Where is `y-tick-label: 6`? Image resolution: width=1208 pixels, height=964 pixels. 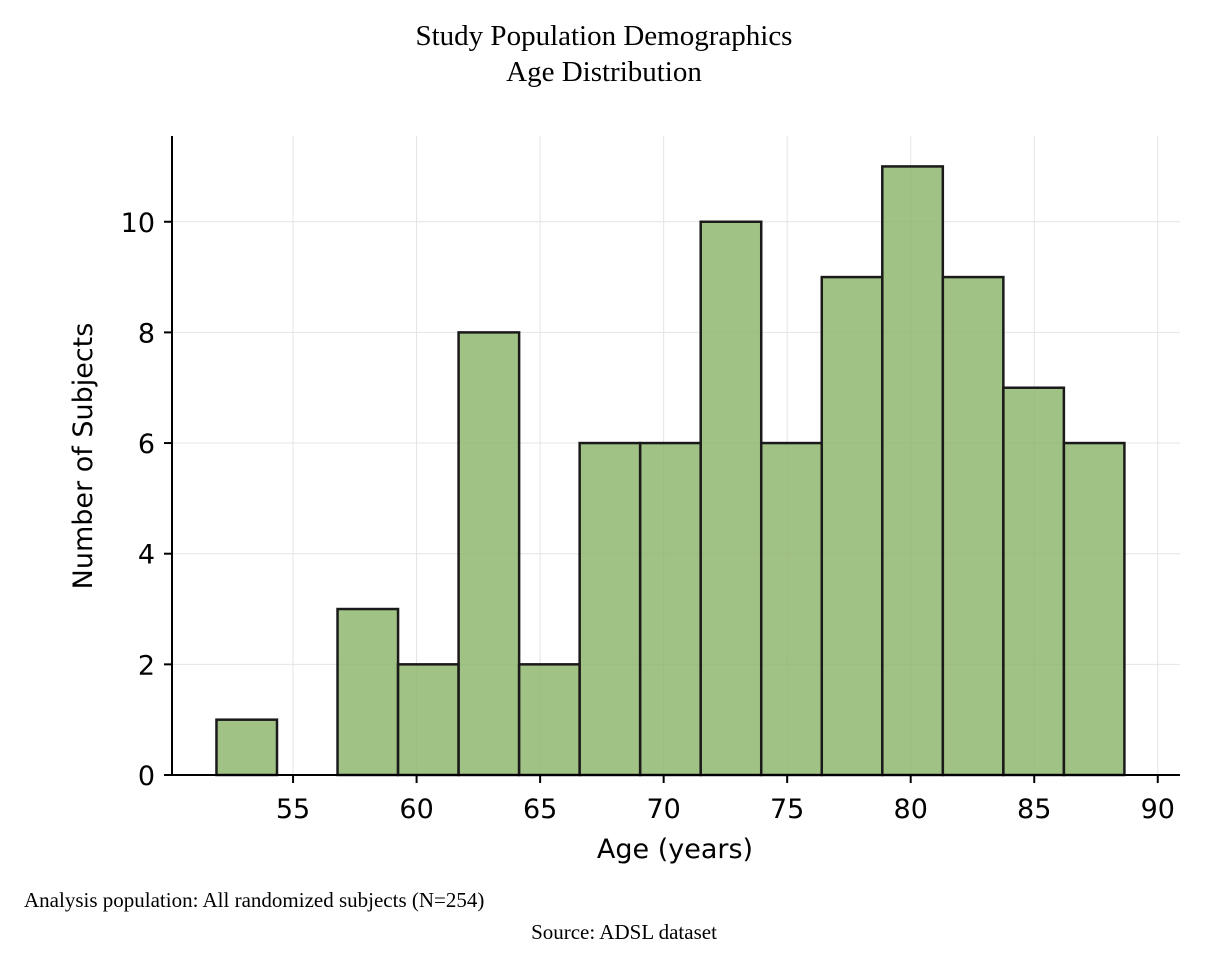 y-tick-label: 6 is located at coordinates (146, 444).